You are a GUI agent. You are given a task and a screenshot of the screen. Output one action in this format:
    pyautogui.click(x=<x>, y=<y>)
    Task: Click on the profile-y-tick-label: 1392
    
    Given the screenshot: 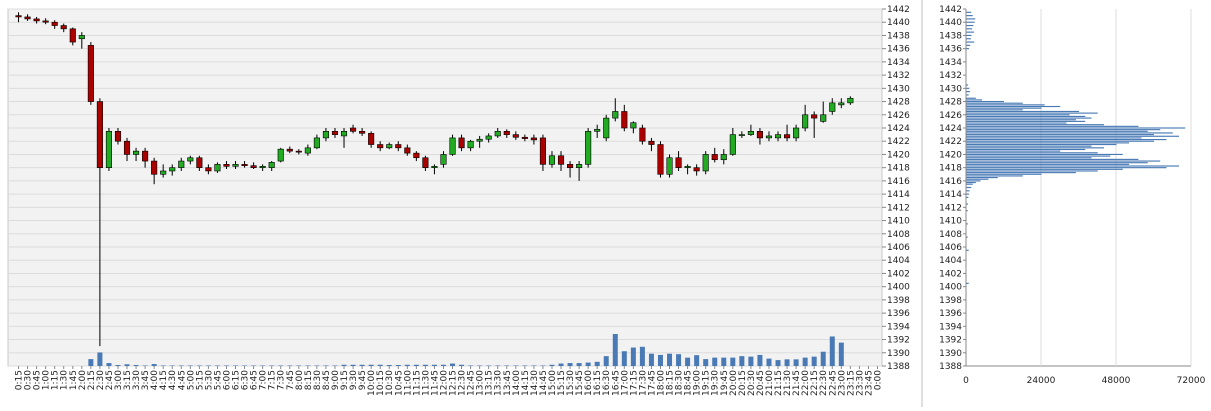 What is the action you would take?
    pyautogui.click(x=950, y=341)
    